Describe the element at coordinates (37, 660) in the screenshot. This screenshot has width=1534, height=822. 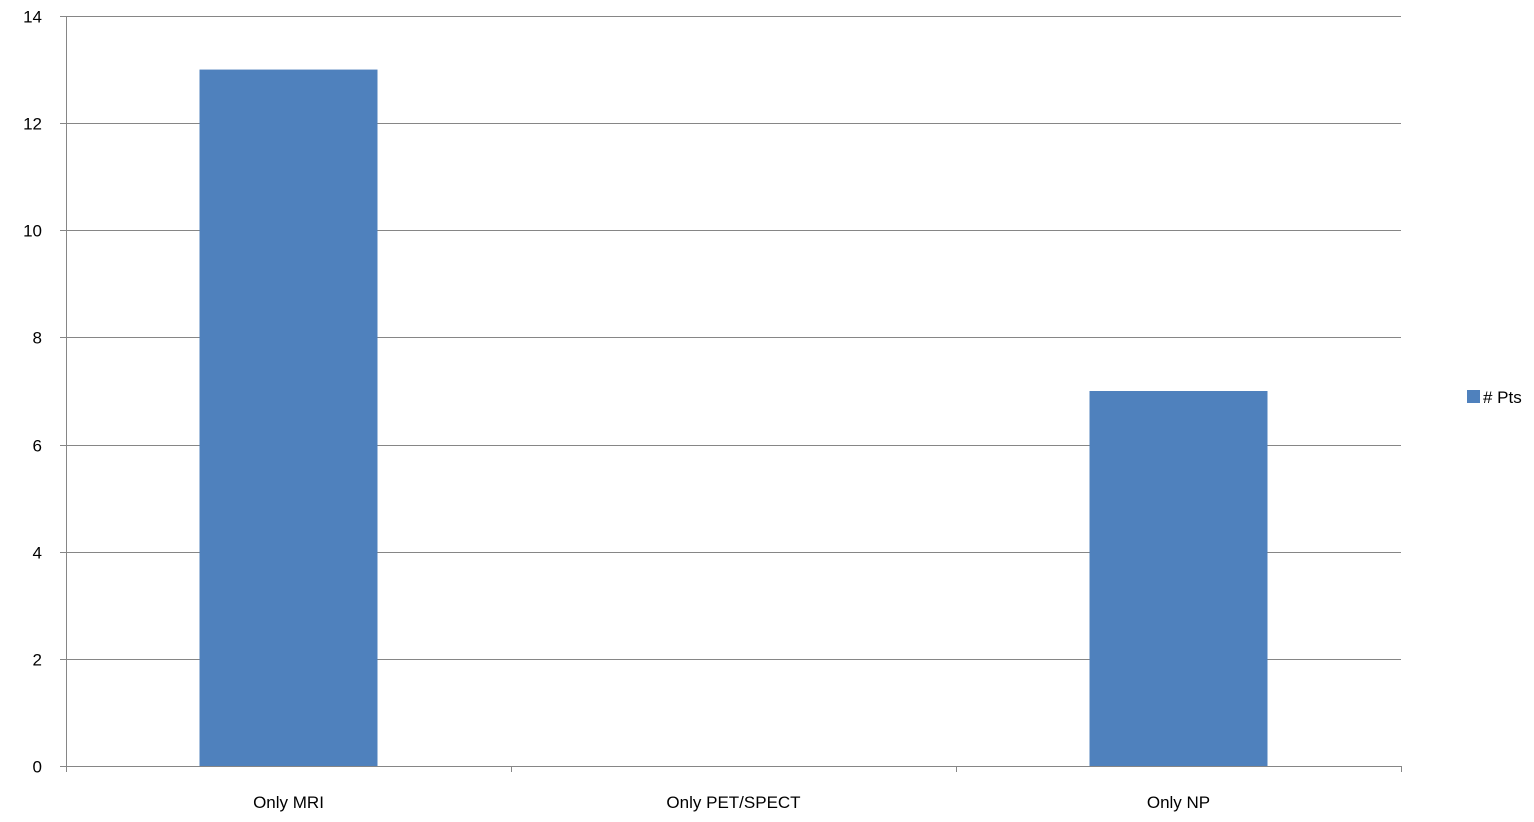
I see `y-tick-label: 2` at that location.